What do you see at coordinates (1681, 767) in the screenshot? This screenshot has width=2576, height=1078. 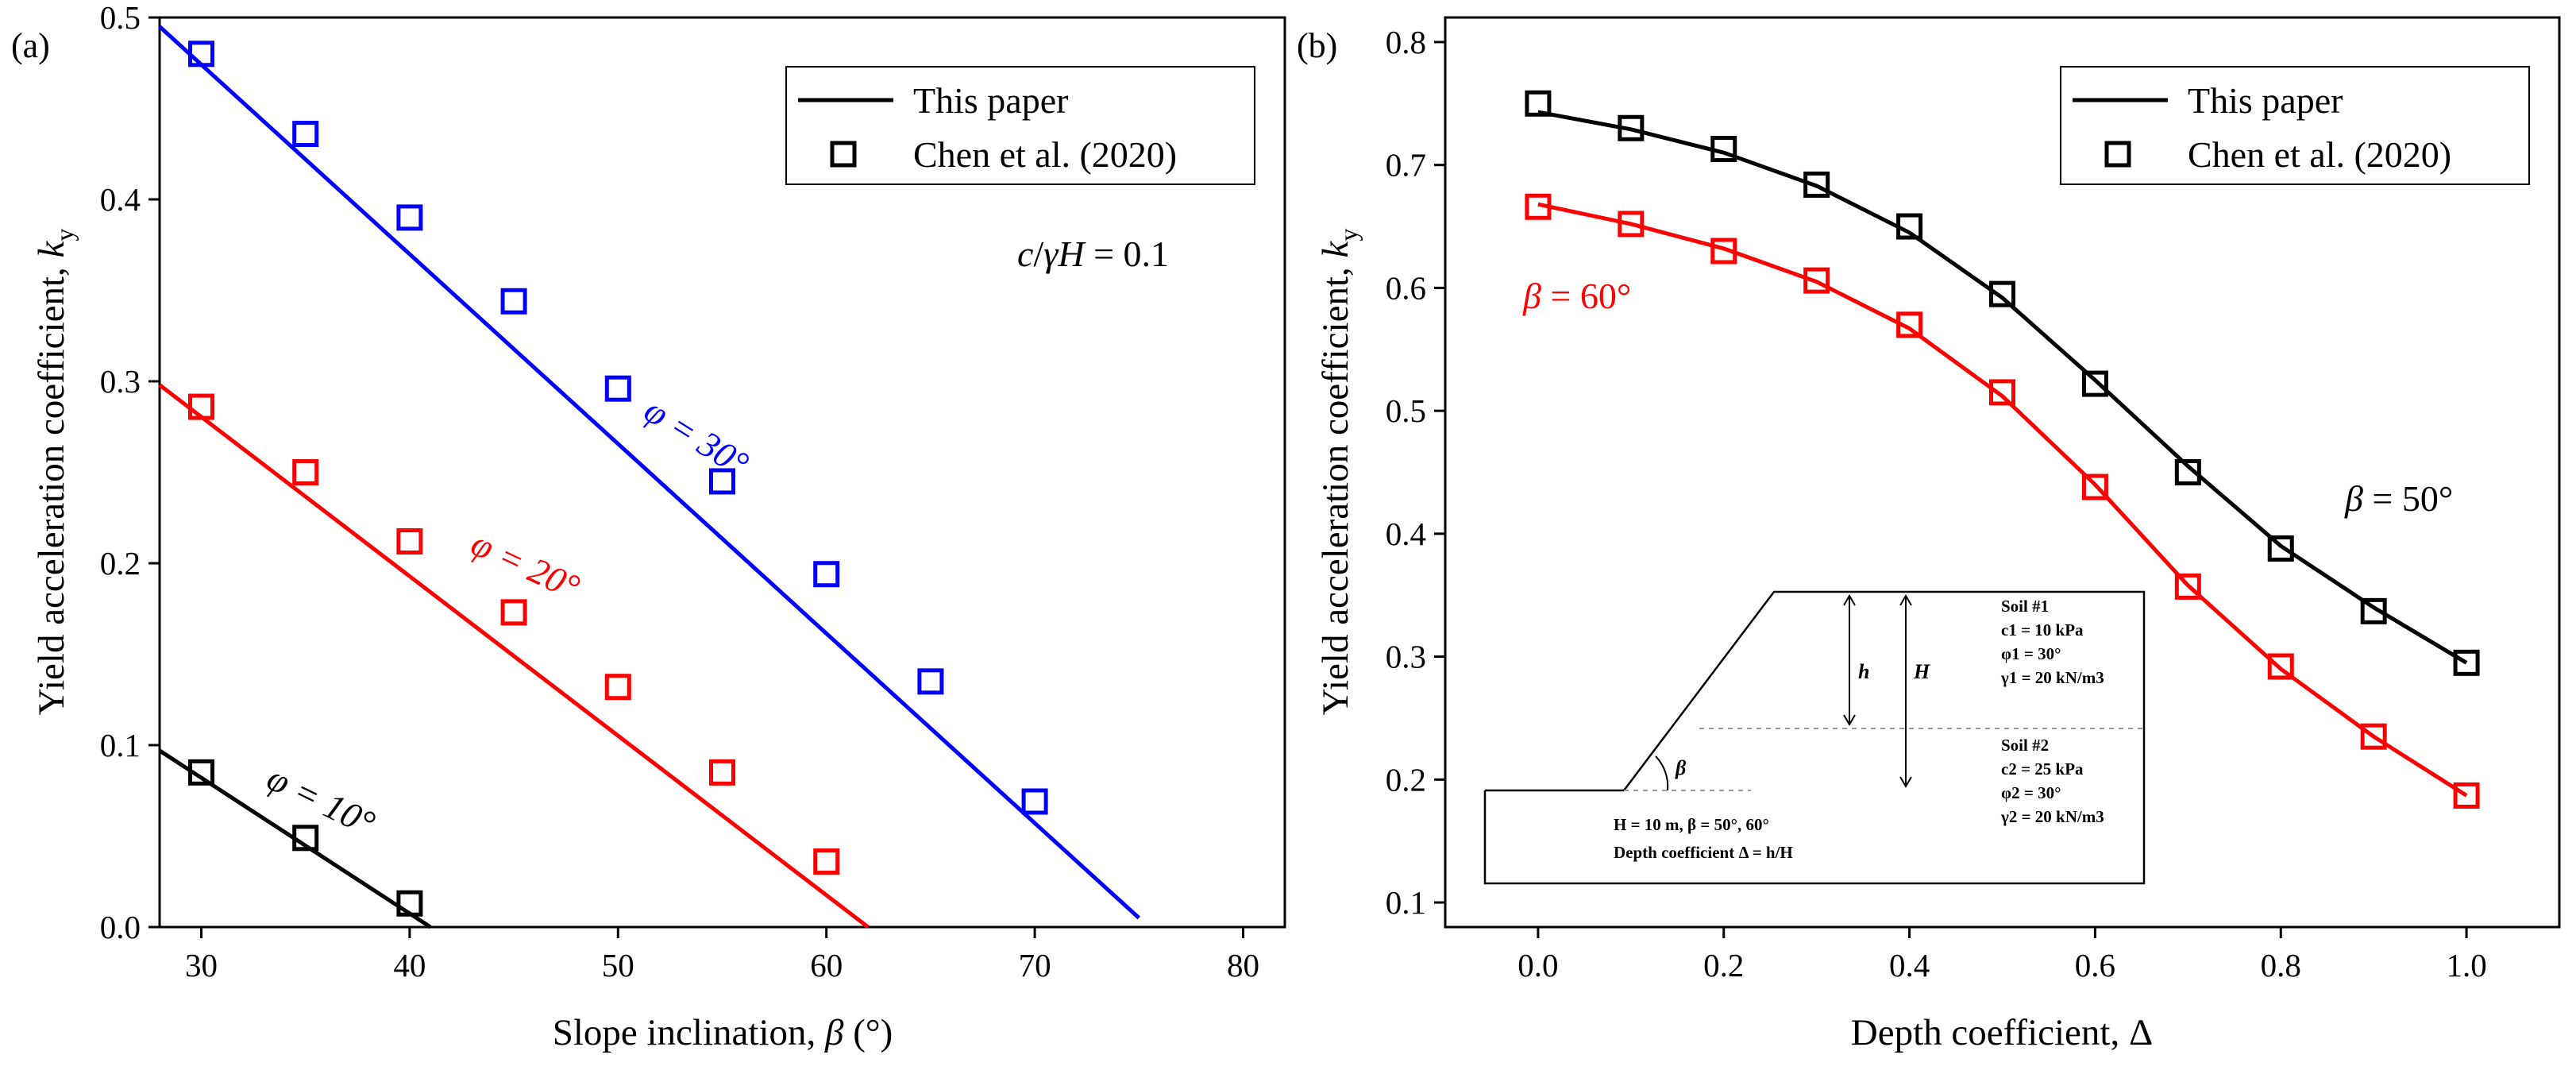 I see `inset-beta-label: β` at bounding box center [1681, 767].